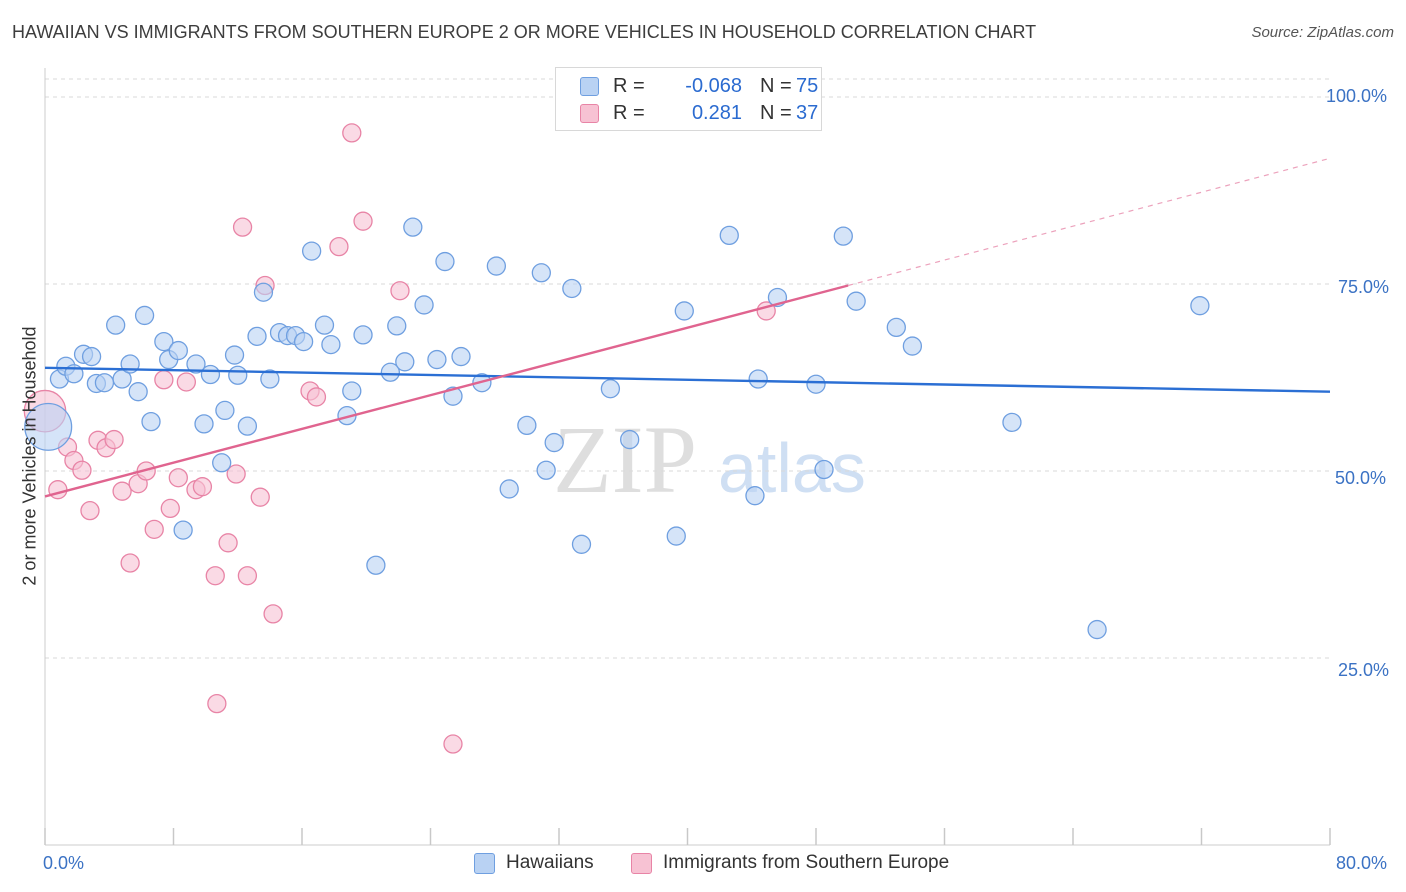 The image size is (1406, 892). Describe the element at coordinates (1362, 863) in the screenshot. I see `x-tick-label-max: 80.0%` at that location.